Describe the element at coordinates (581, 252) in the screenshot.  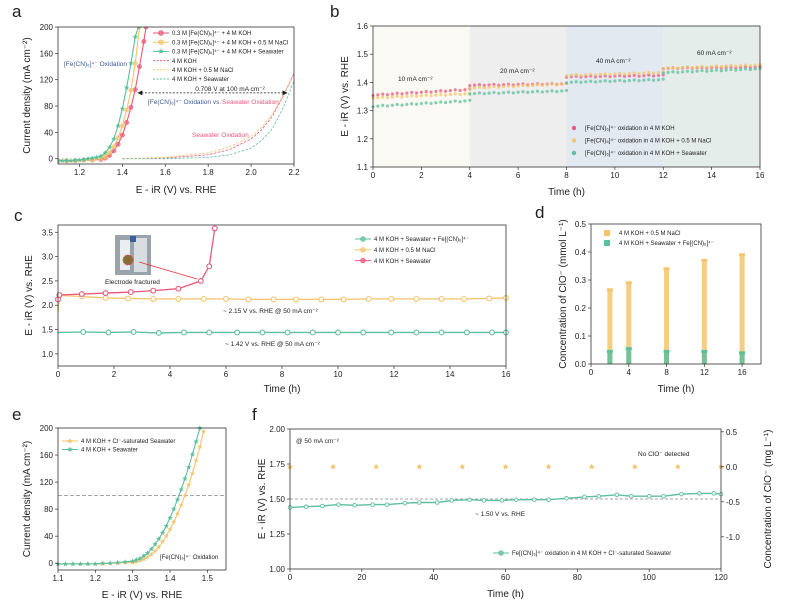
I see `y-tick-label: 0.4` at that location.